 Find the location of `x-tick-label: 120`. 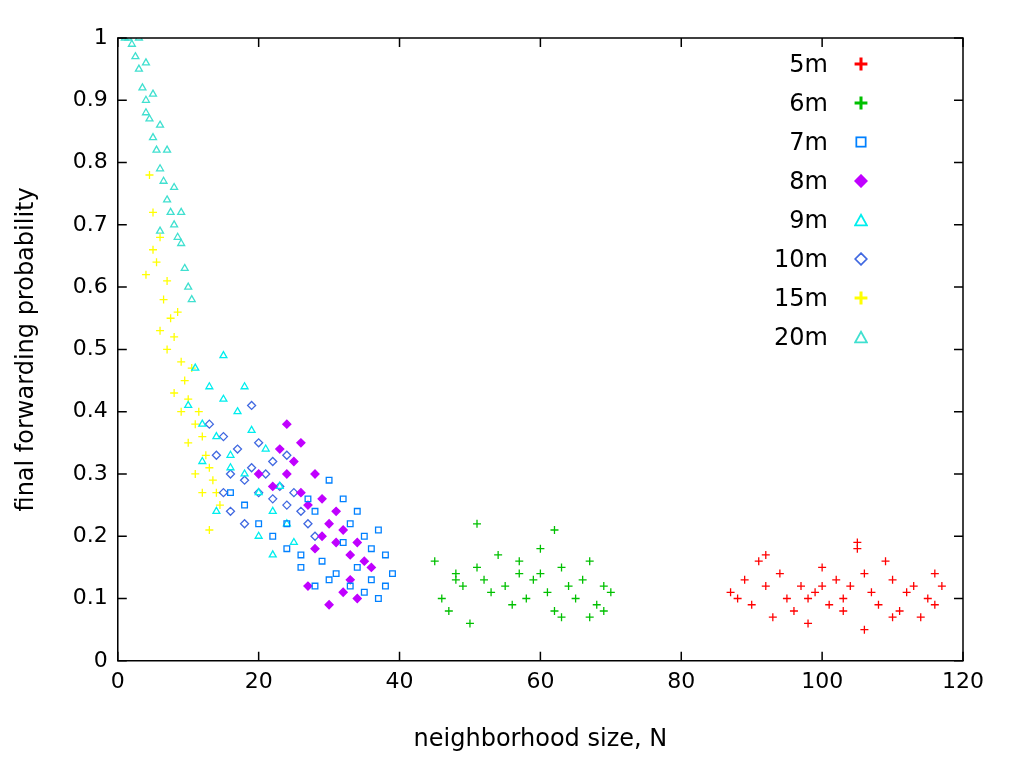

x-tick-label: 120 is located at coordinates (963, 680).